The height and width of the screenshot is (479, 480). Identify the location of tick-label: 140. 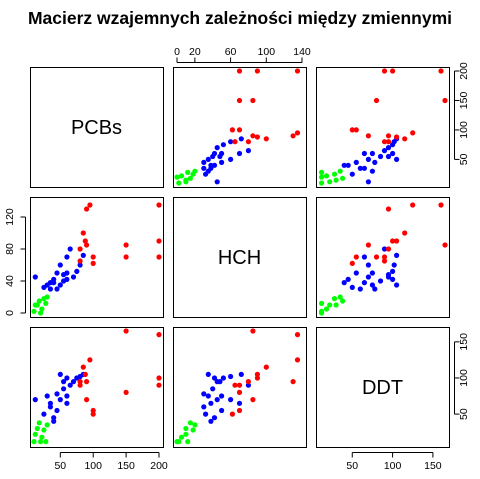
(302, 52).